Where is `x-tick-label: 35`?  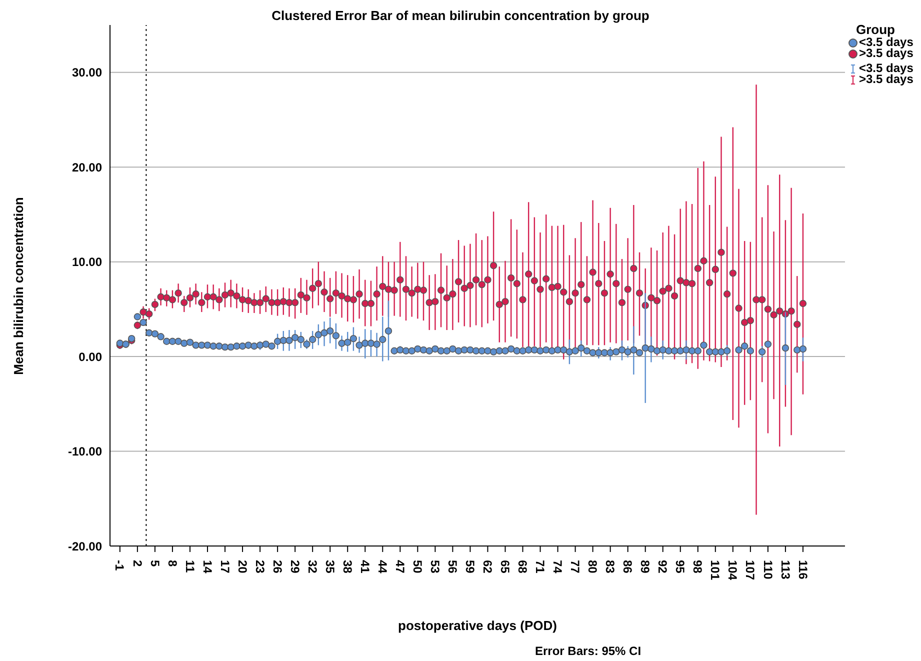 x-tick-label: 35 is located at coordinates (329, 567).